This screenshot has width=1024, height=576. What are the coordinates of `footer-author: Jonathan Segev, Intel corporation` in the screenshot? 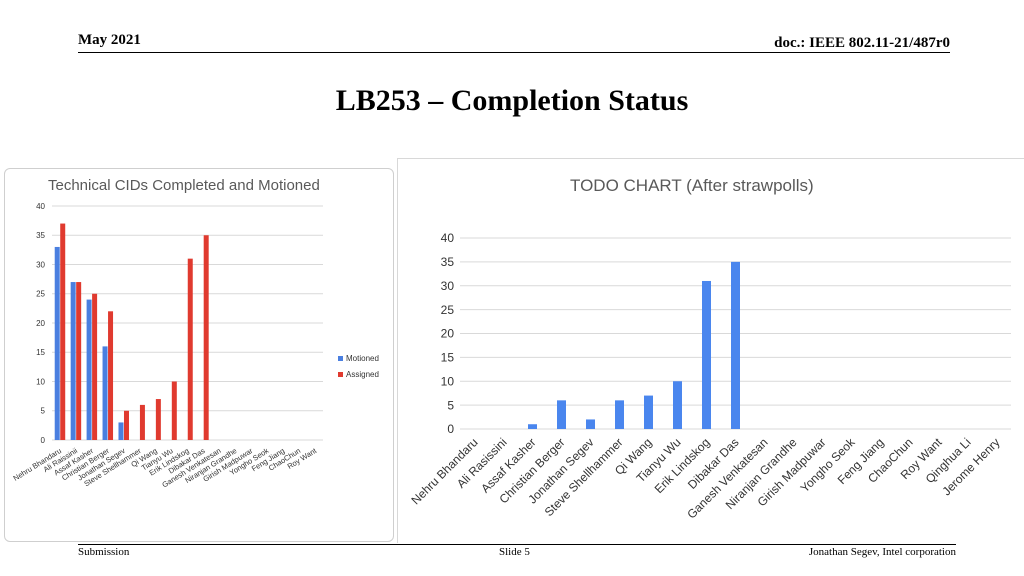 It's located at (882, 552).